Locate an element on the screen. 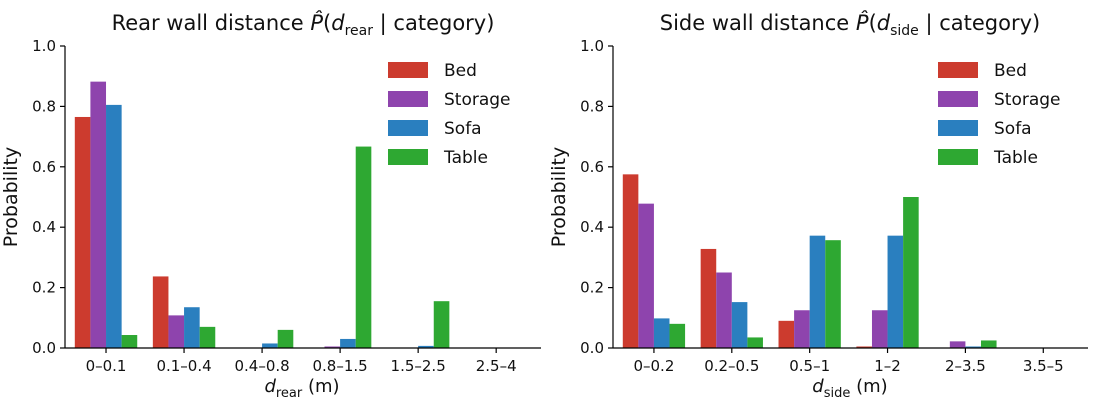 The width and height of the screenshot is (1100, 407). x-tick-label: 0.4–0.8 is located at coordinates (261, 366).